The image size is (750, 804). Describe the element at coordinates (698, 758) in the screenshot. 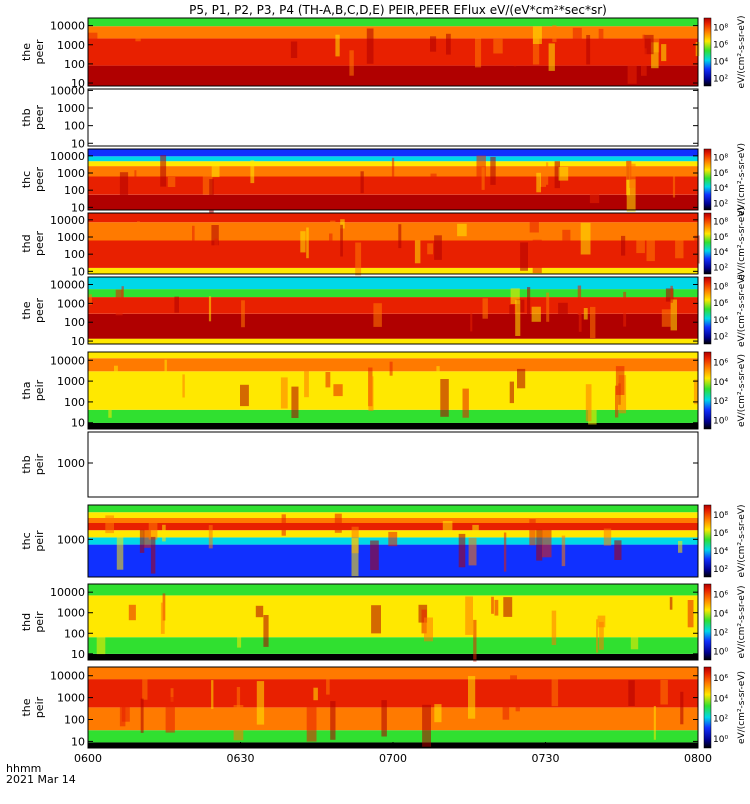

I see `x-tick-label: 0800` at that location.